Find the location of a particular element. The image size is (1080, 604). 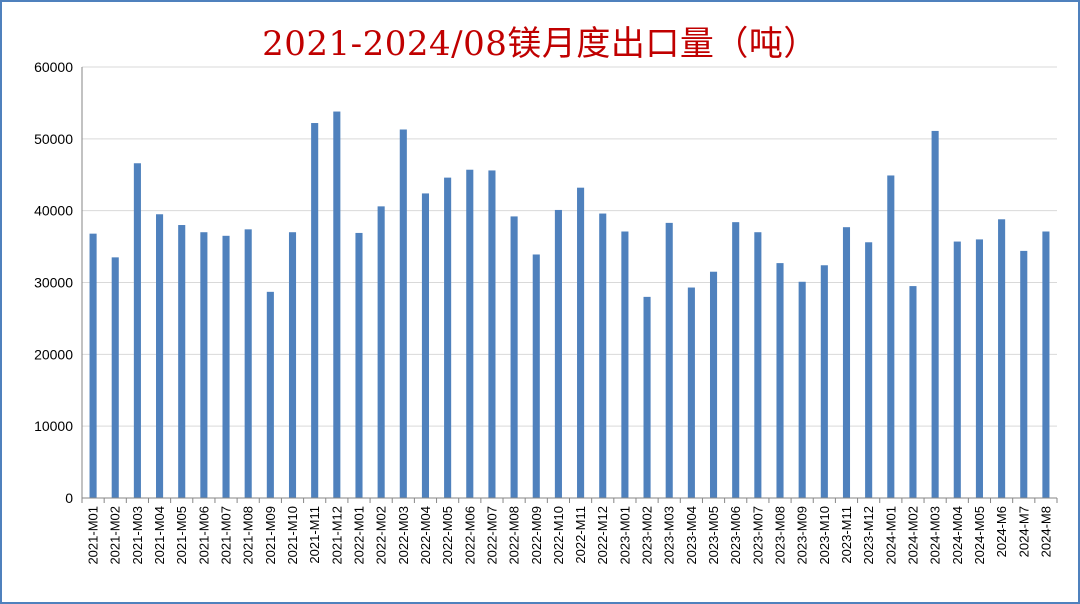

x-tick-label: 2022-M05 is located at coordinates (447, 535).